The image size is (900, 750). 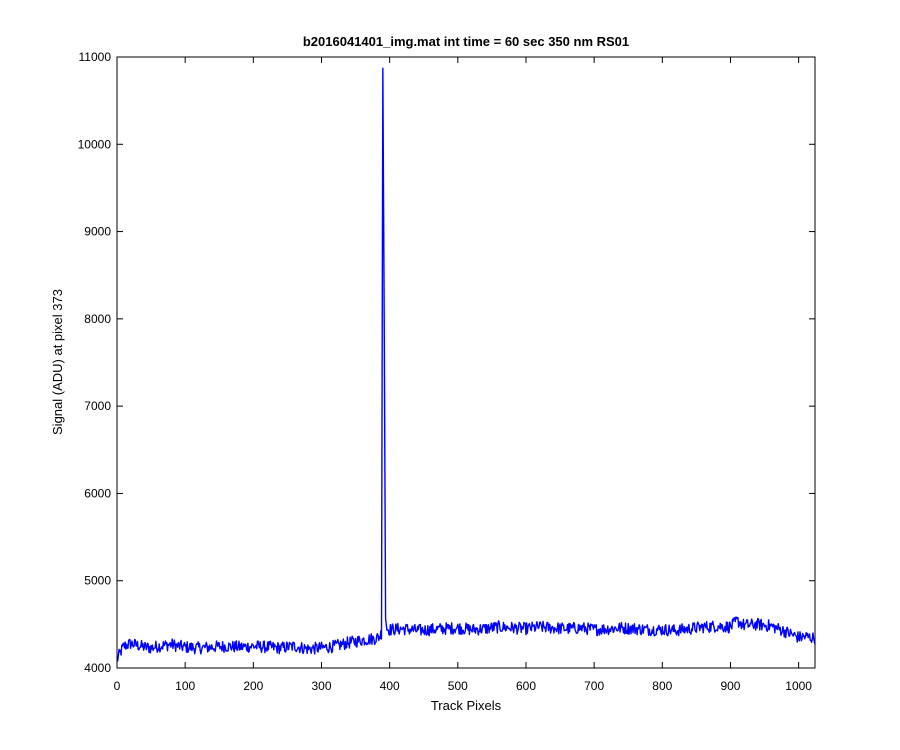 What do you see at coordinates (662, 686) in the screenshot?
I see `x-tick-label: 800` at bounding box center [662, 686].